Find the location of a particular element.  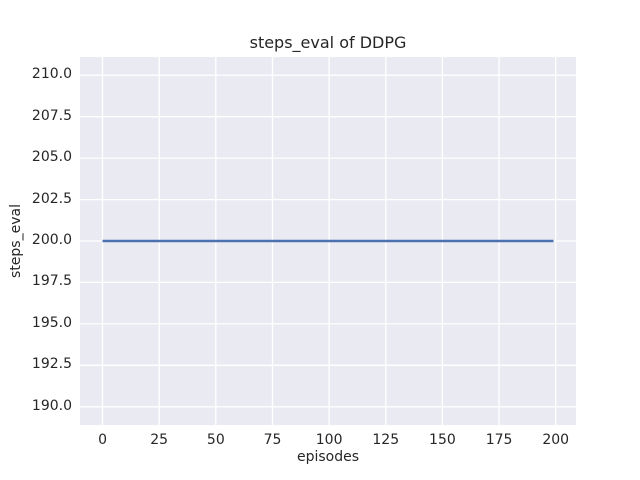

y-tick-label: 210.0 is located at coordinates (51, 74).